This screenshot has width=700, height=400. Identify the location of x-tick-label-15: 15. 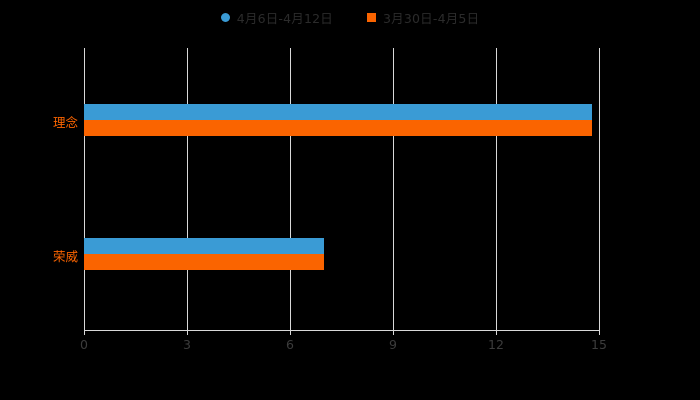
(599, 344).